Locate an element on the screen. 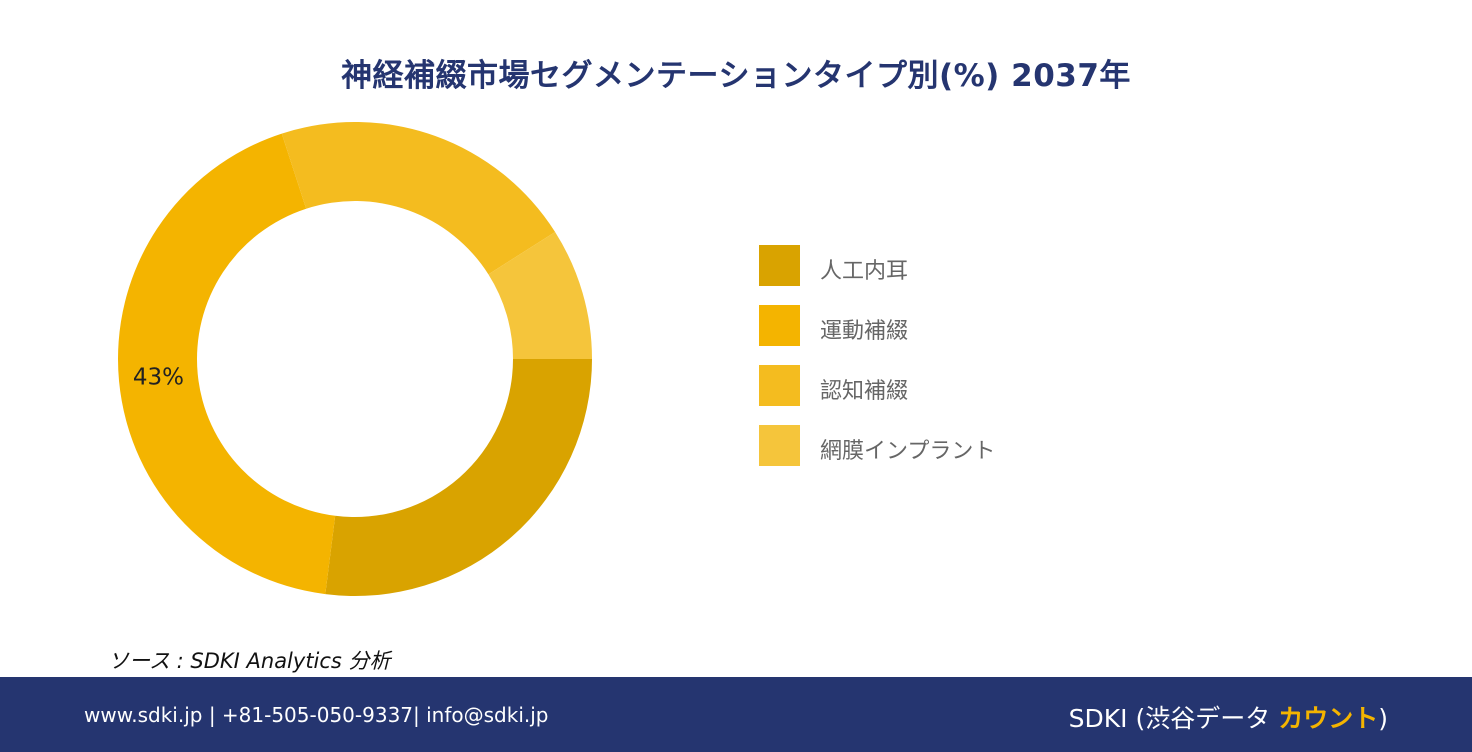 This screenshot has width=1472, height=752. legend-label: 網膜インプラント is located at coordinates (908, 451).